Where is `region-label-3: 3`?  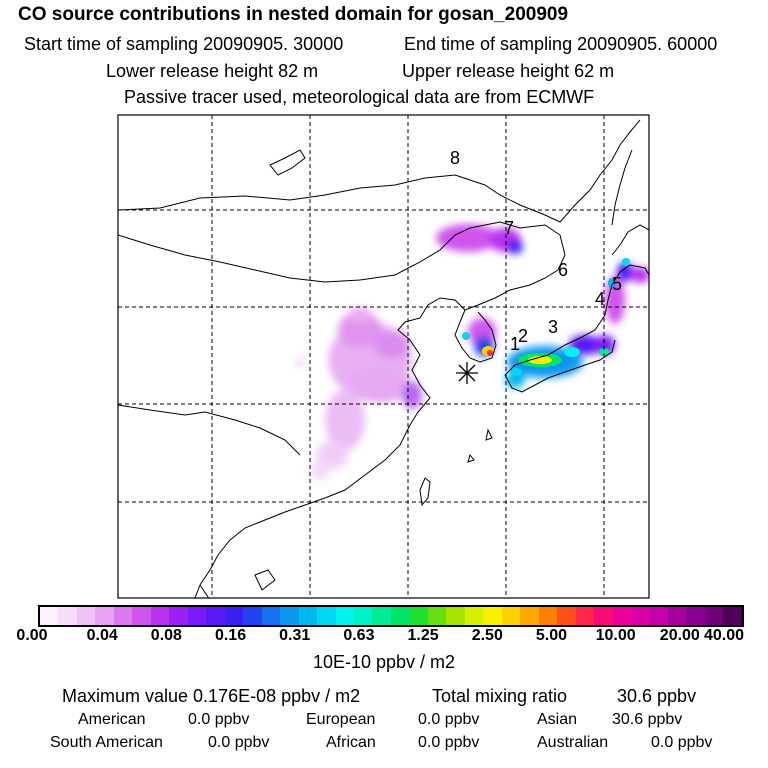 region-label-3: 3 is located at coordinates (553, 327).